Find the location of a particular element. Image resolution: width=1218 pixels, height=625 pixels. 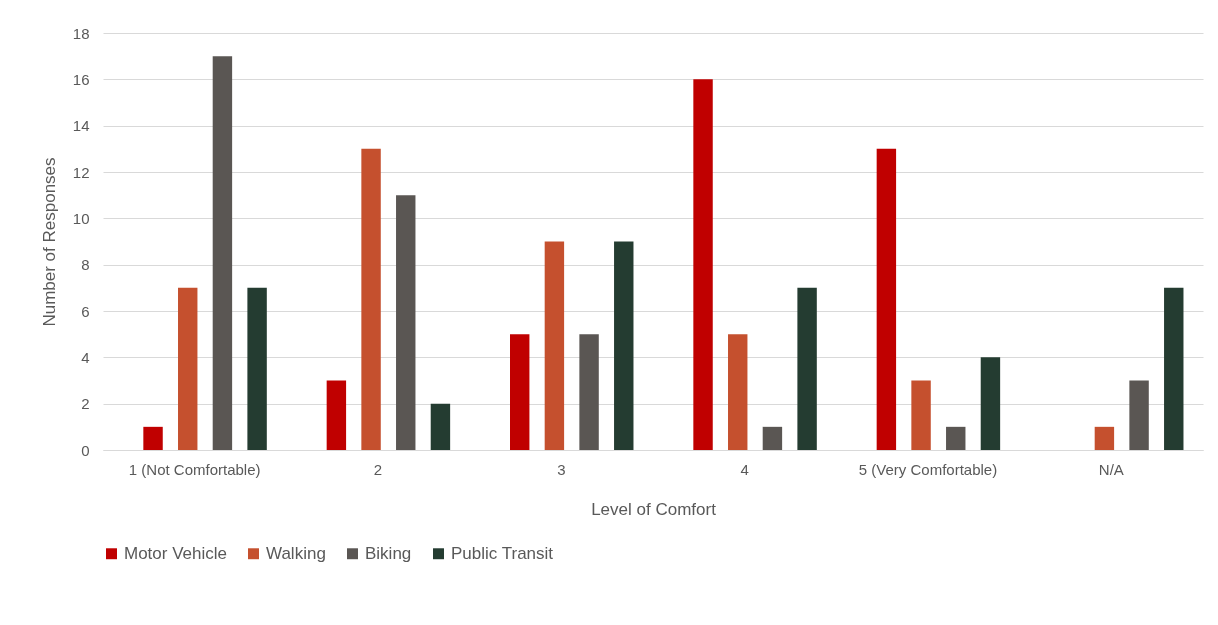

y-tick-label: 18 is located at coordinates (81, 33).